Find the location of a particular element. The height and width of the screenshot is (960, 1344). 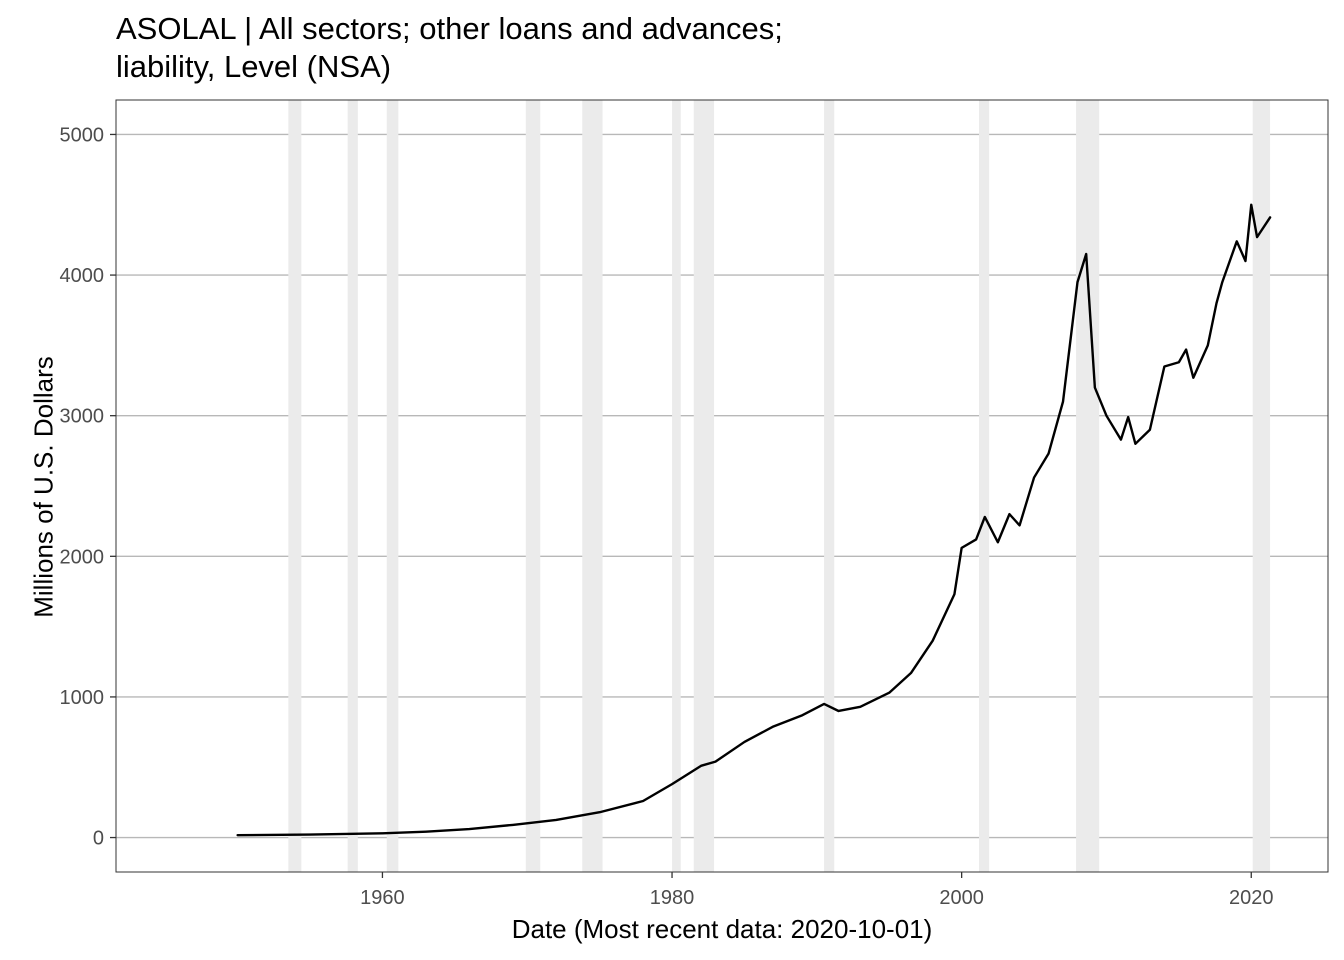

y-tick-label: 1000 is located at coordinates (82, 698).